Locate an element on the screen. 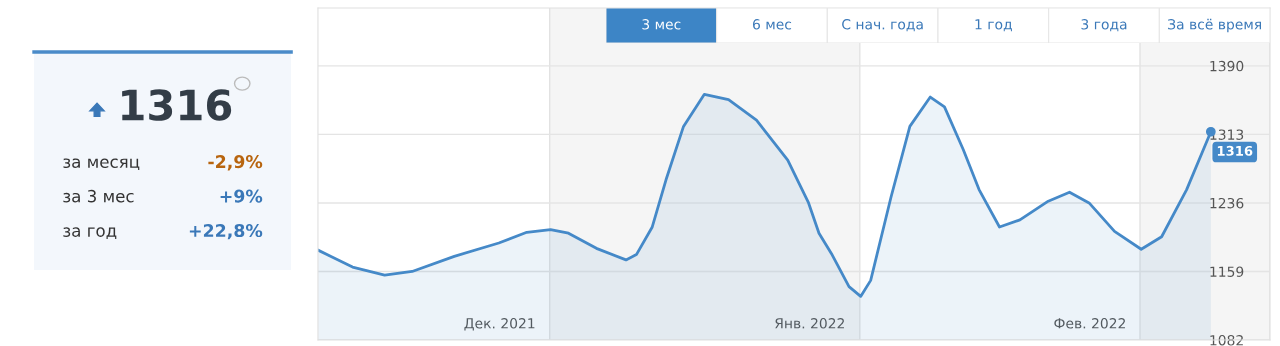 Image resolution: width=1280 pixels, height=346 pixels. x-tick-label: Дек. 2021 is located at coordinates (499, 324).